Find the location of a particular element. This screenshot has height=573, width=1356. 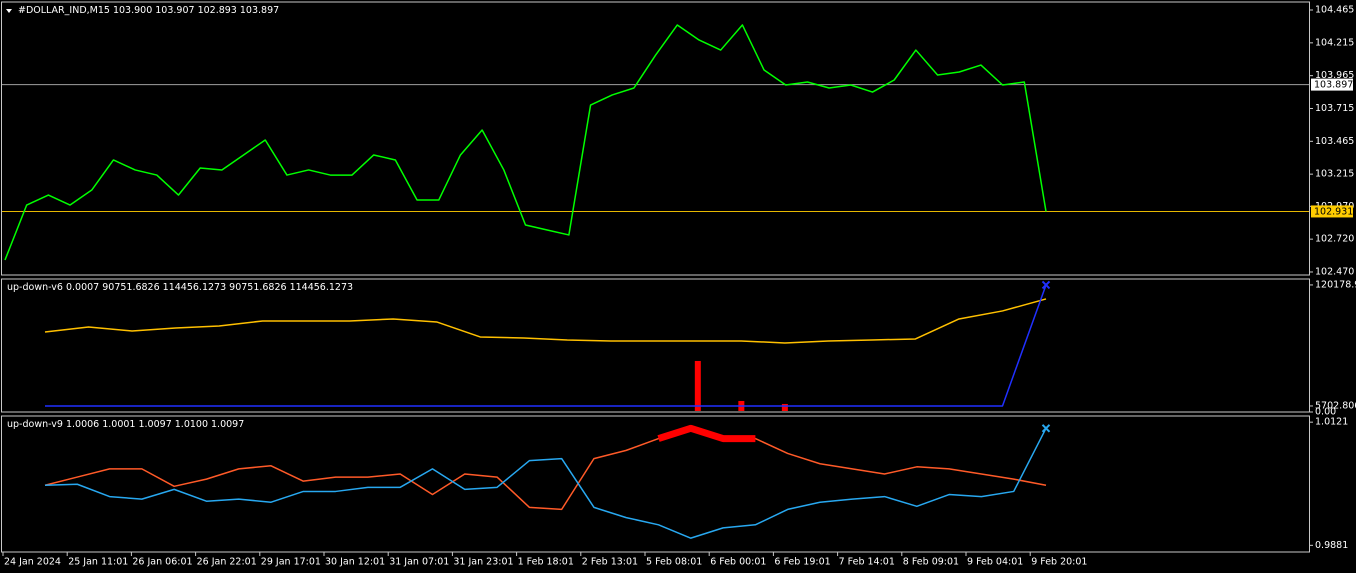

y-tick-label: 103.715 is located at coordinates (1334, 108).